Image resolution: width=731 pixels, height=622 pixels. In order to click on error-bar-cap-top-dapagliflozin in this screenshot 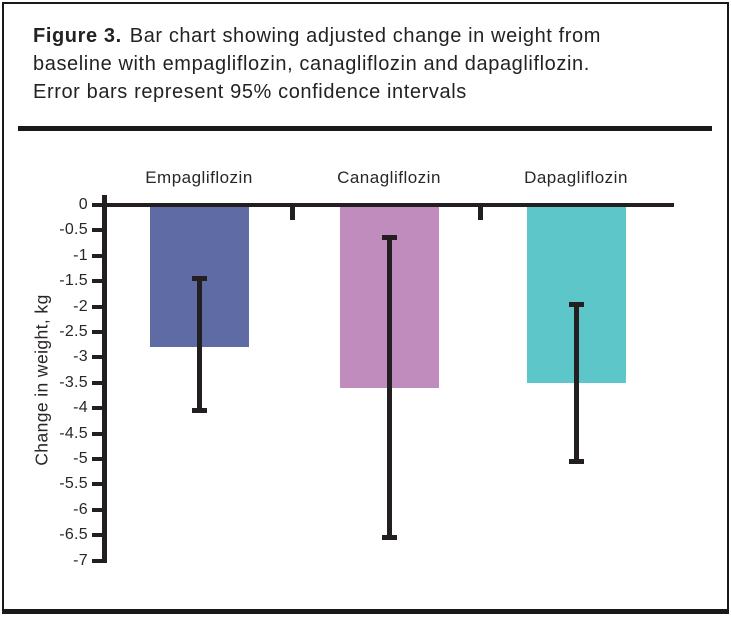, I will do `click(576, 304)`.